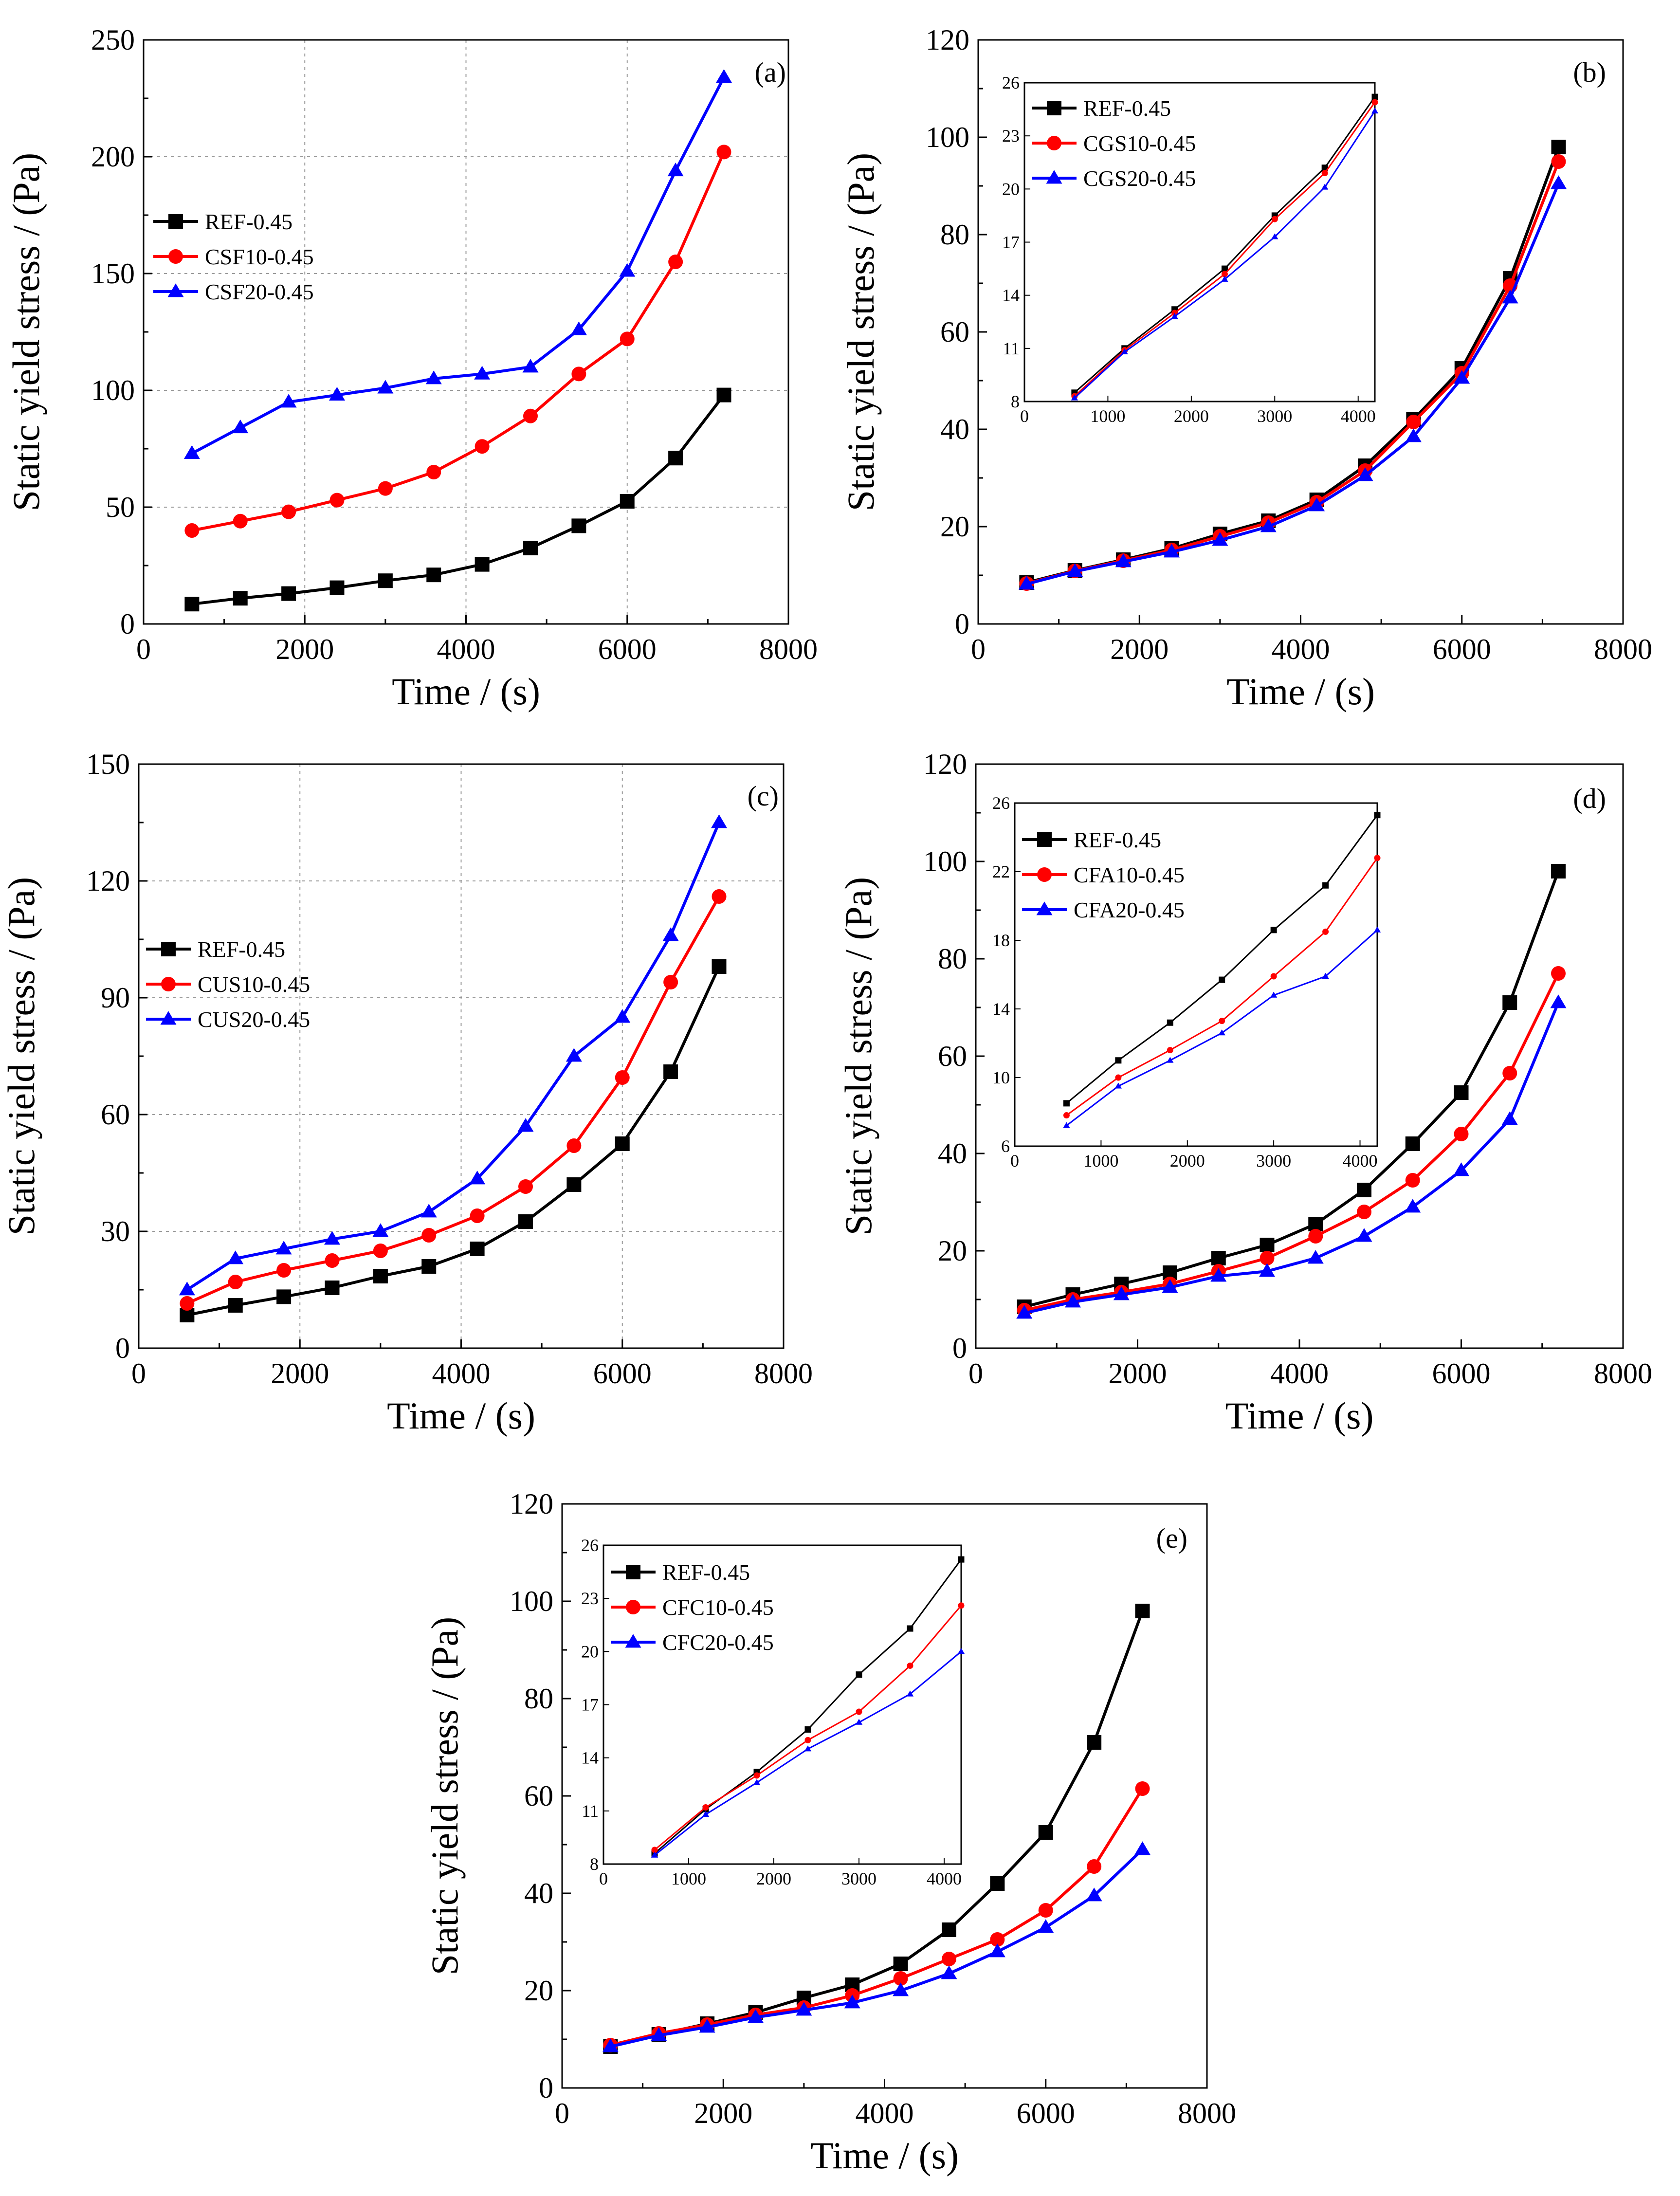 The image size is (1680, 2196). Describe the element at coordinates (122, 1348) in the screenshot. I see `y-tick-label: 0` at that location.